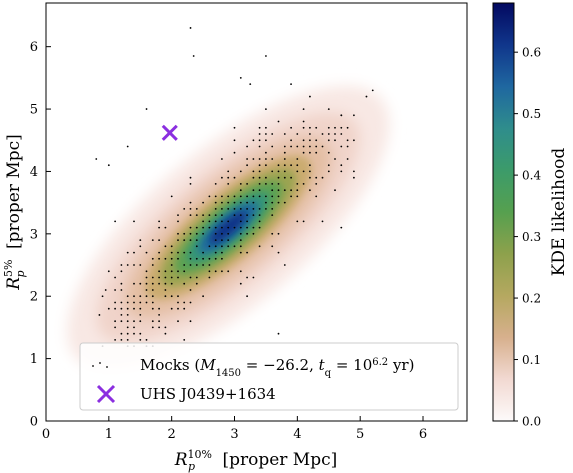  I want to click on colorbar-gradient, so click(503, 212).